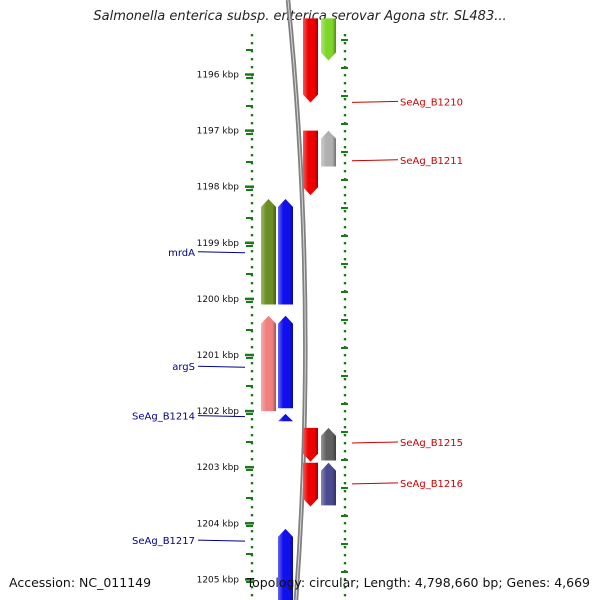 Image resolution: width=600 pixels, height=600 pixels. What do you see at coordinates (218, 580) in the screenshot?
I see `scale-tick-label: 1205 kbp` at bounding box center [218, 580].